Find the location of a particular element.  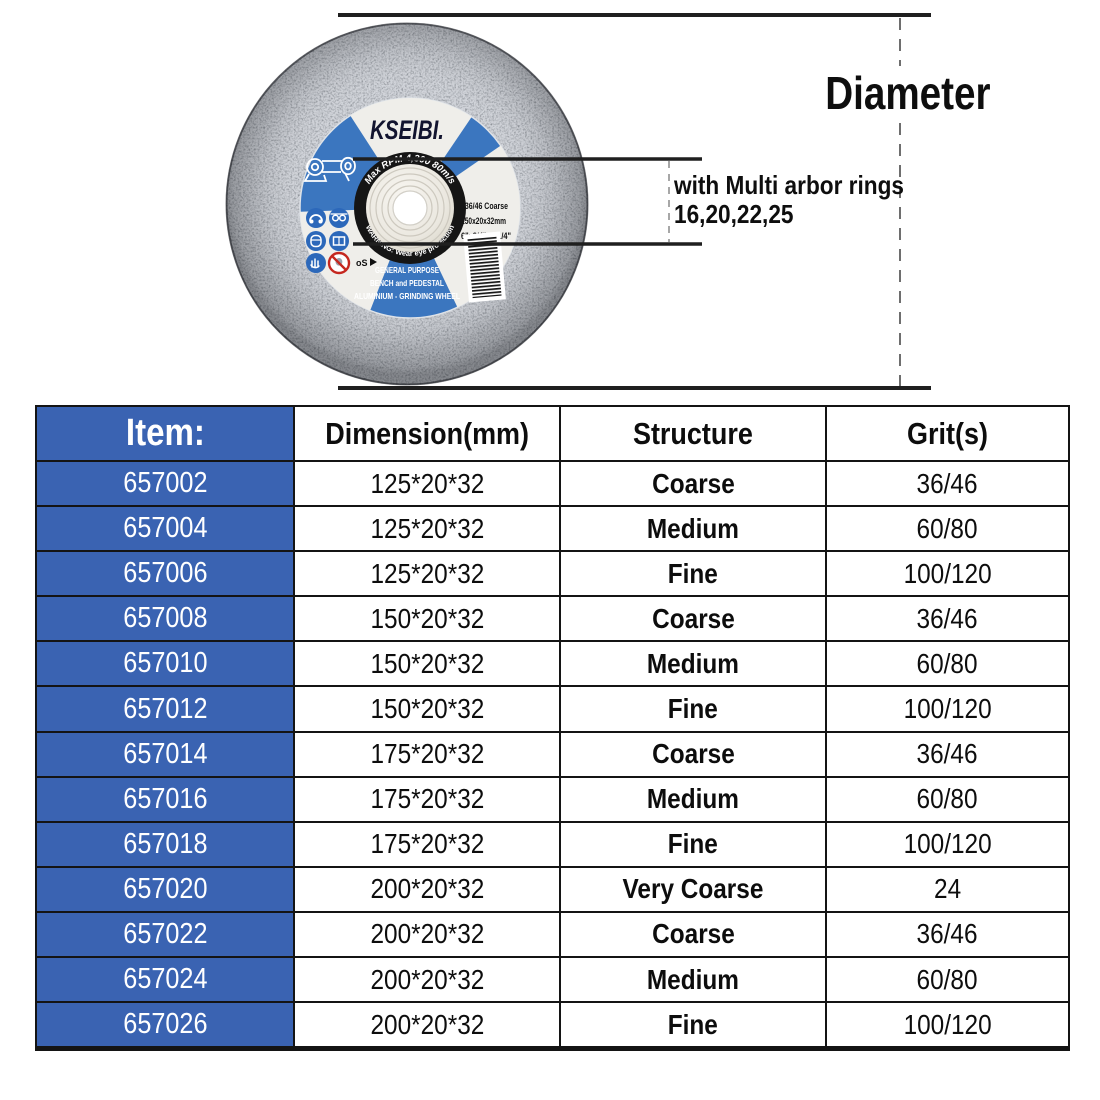

table-row: 657026 200*20*32 Fine 100/120 is located at coordinates (552, 1026).